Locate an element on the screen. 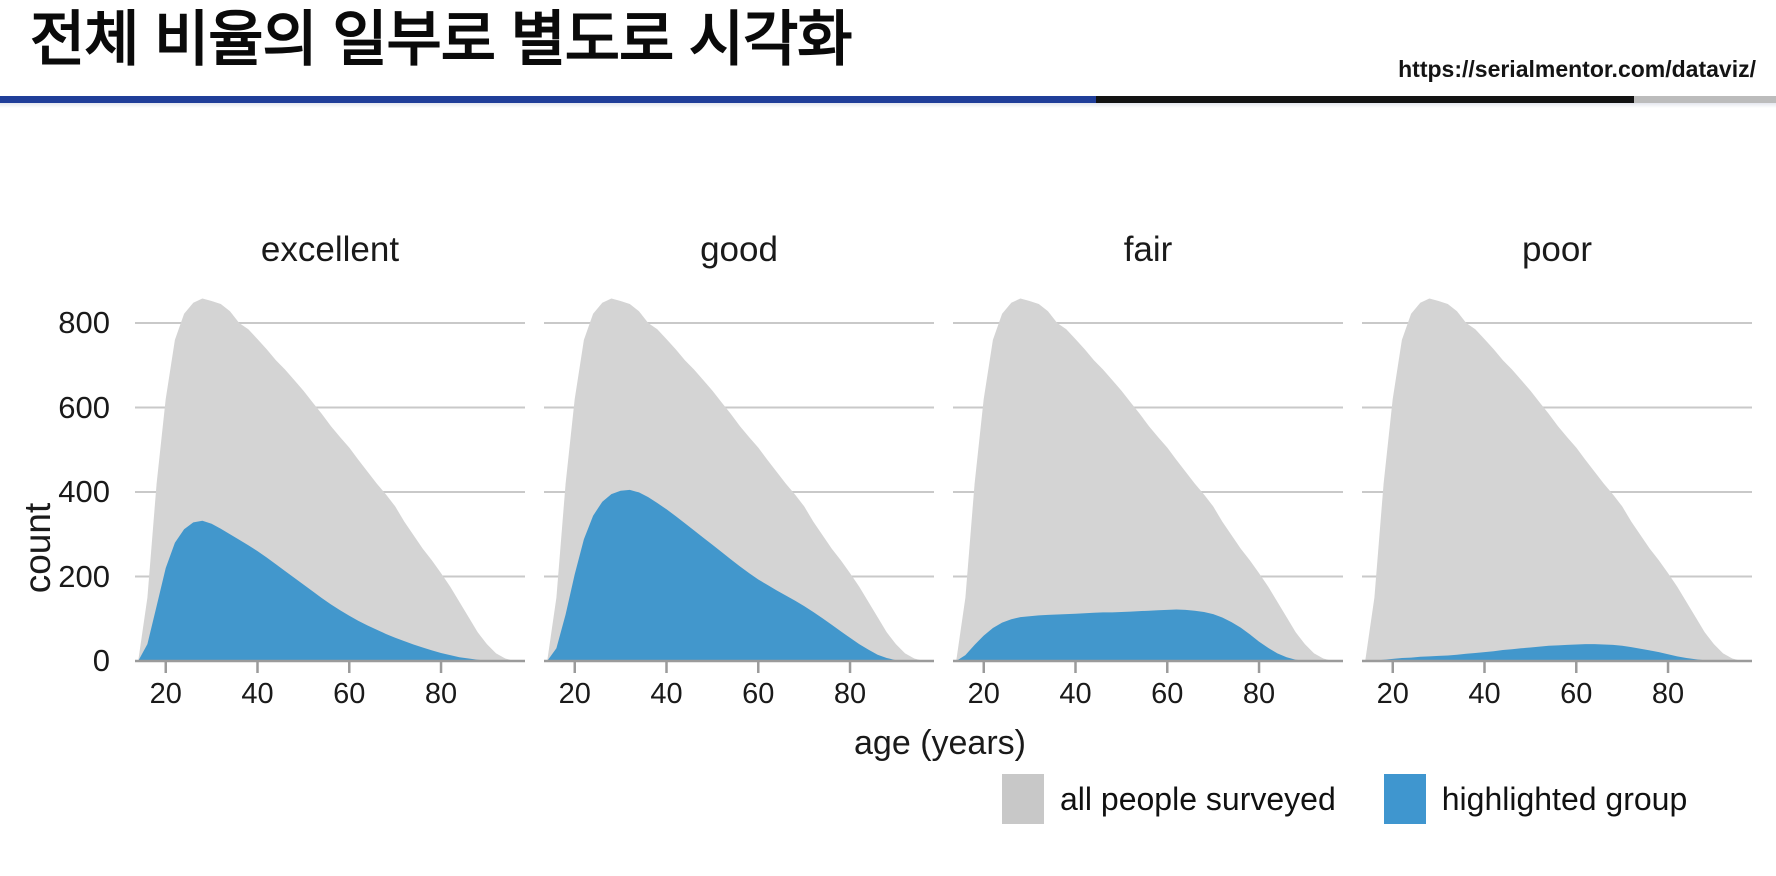 The image size is (1776, 876). legend-swatch-highlighted-group is located at coordinates (1404, 799).